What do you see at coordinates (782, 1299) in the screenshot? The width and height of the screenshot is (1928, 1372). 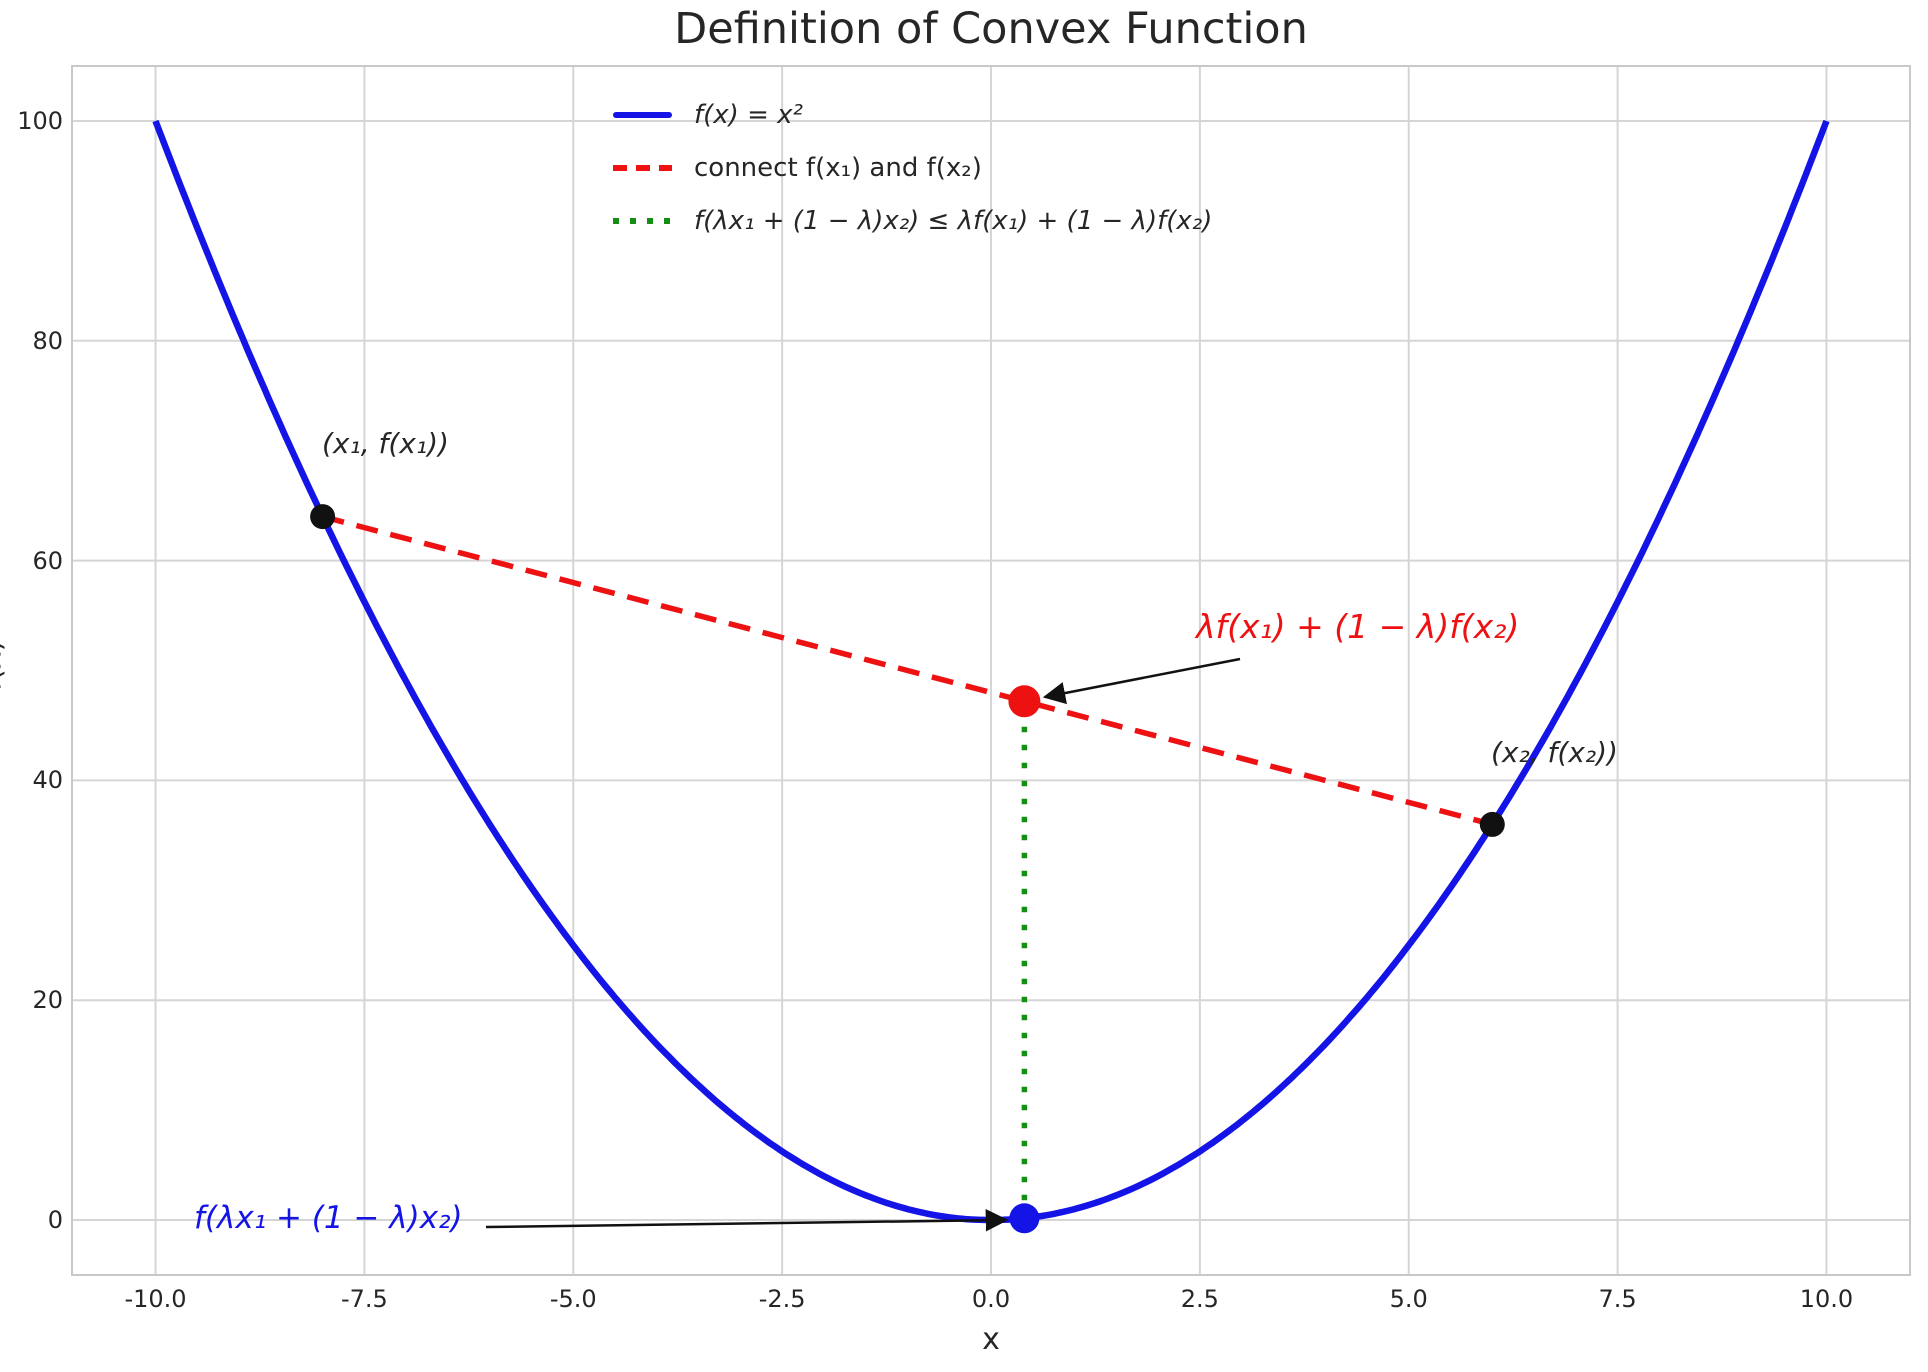 I see `x-tick-label: -2.5` at bounding box center [782, 1299].